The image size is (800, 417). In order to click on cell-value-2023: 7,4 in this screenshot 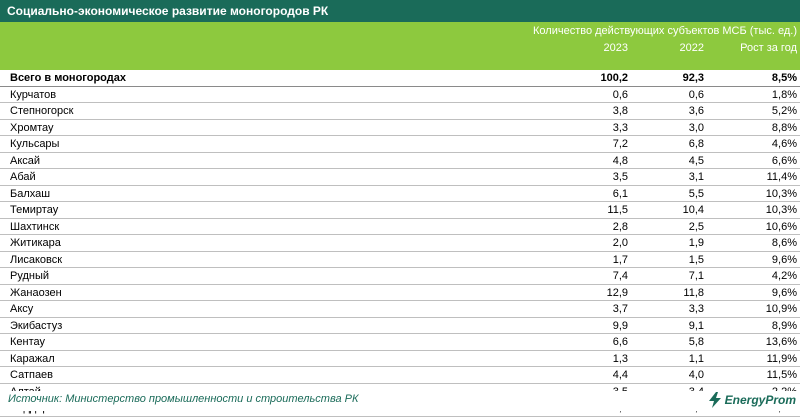, I will do `click(620, 276)`.